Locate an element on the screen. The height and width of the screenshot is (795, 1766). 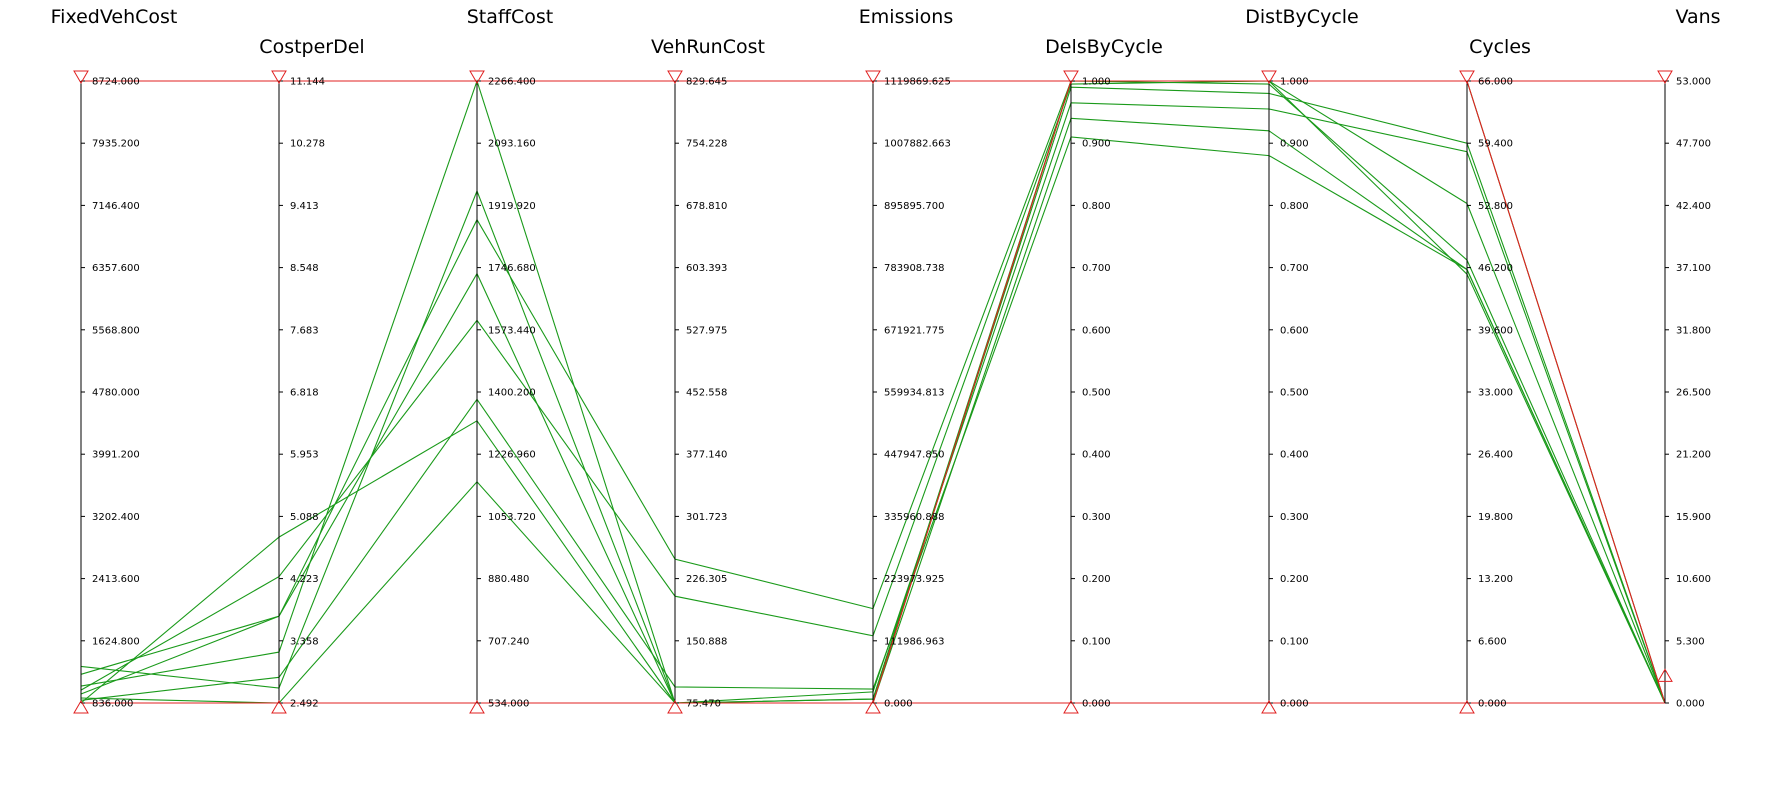
tick-label: 5.953 is located at coordinates (304, 455).